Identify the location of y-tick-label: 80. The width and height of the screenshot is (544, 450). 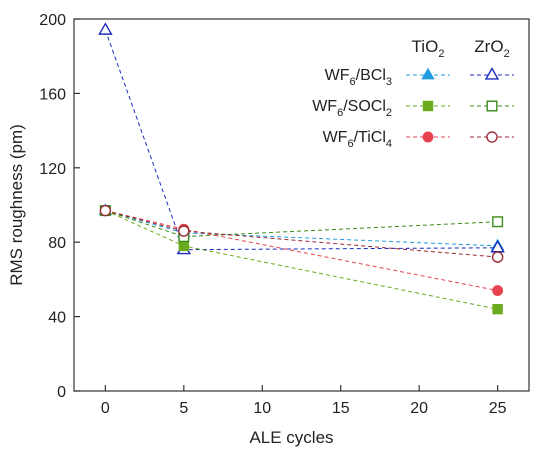
(57, 243).